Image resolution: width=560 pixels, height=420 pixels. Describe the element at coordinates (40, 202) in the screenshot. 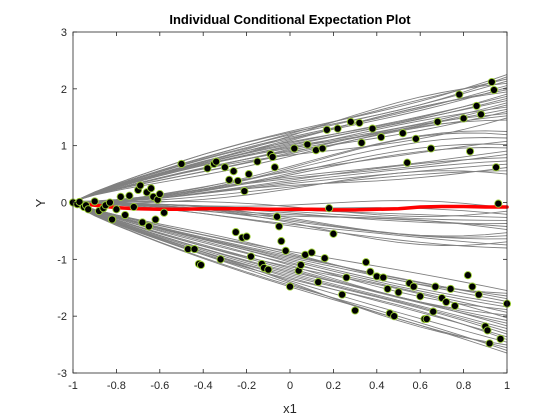

I see `y-axis-label: Y` at that location.